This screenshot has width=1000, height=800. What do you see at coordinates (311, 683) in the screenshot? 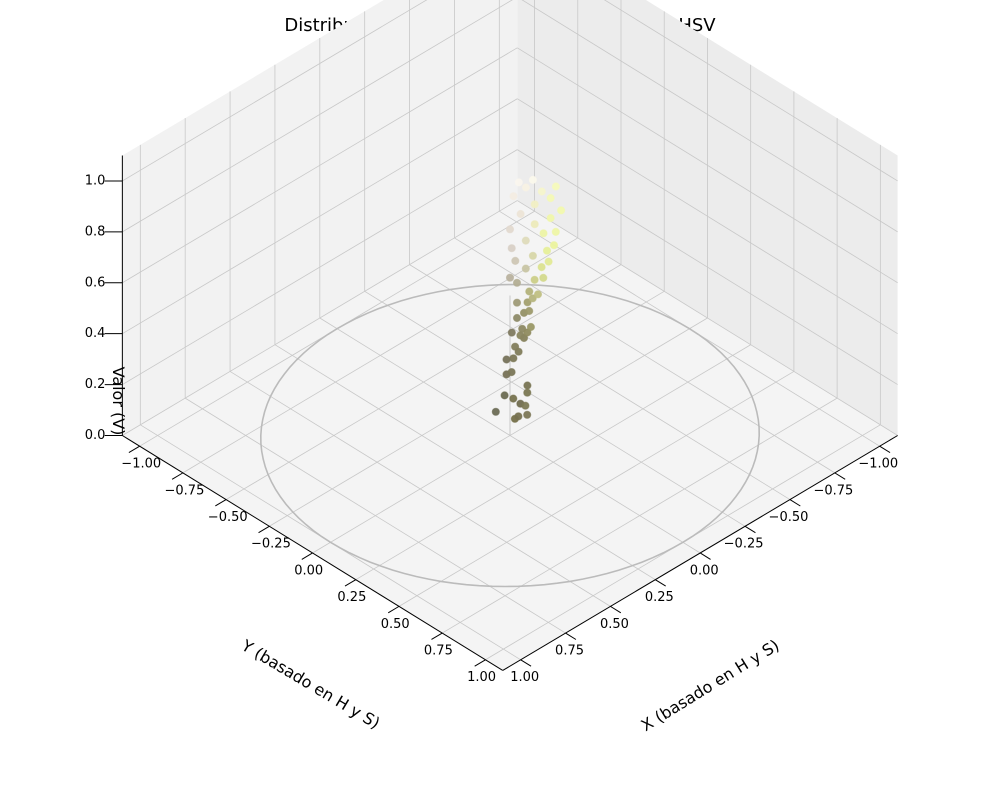
I see `y-axis-label: Y (basado en H y S)` at bounding box center [311, 683].